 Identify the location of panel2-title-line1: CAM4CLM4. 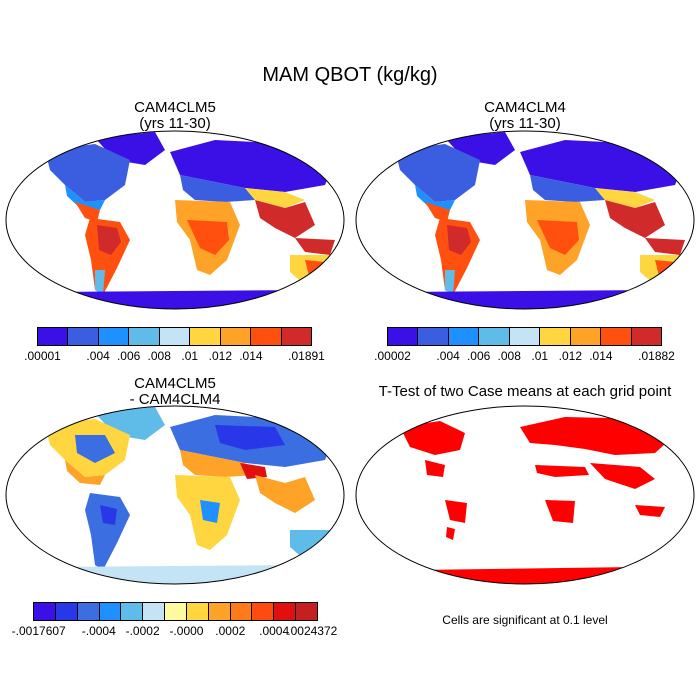
(525, 107).